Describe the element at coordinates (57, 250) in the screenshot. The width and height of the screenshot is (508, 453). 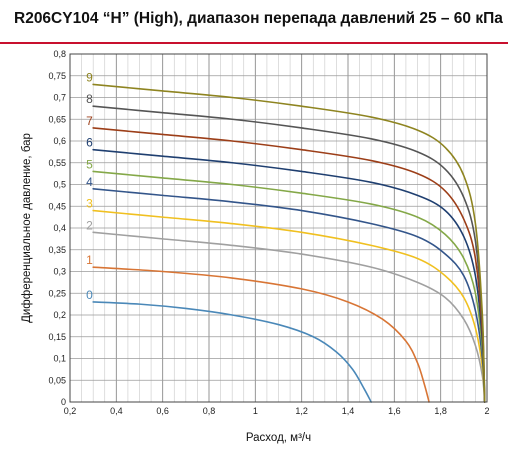
I see `y-tick-label: 0,35` at that location.